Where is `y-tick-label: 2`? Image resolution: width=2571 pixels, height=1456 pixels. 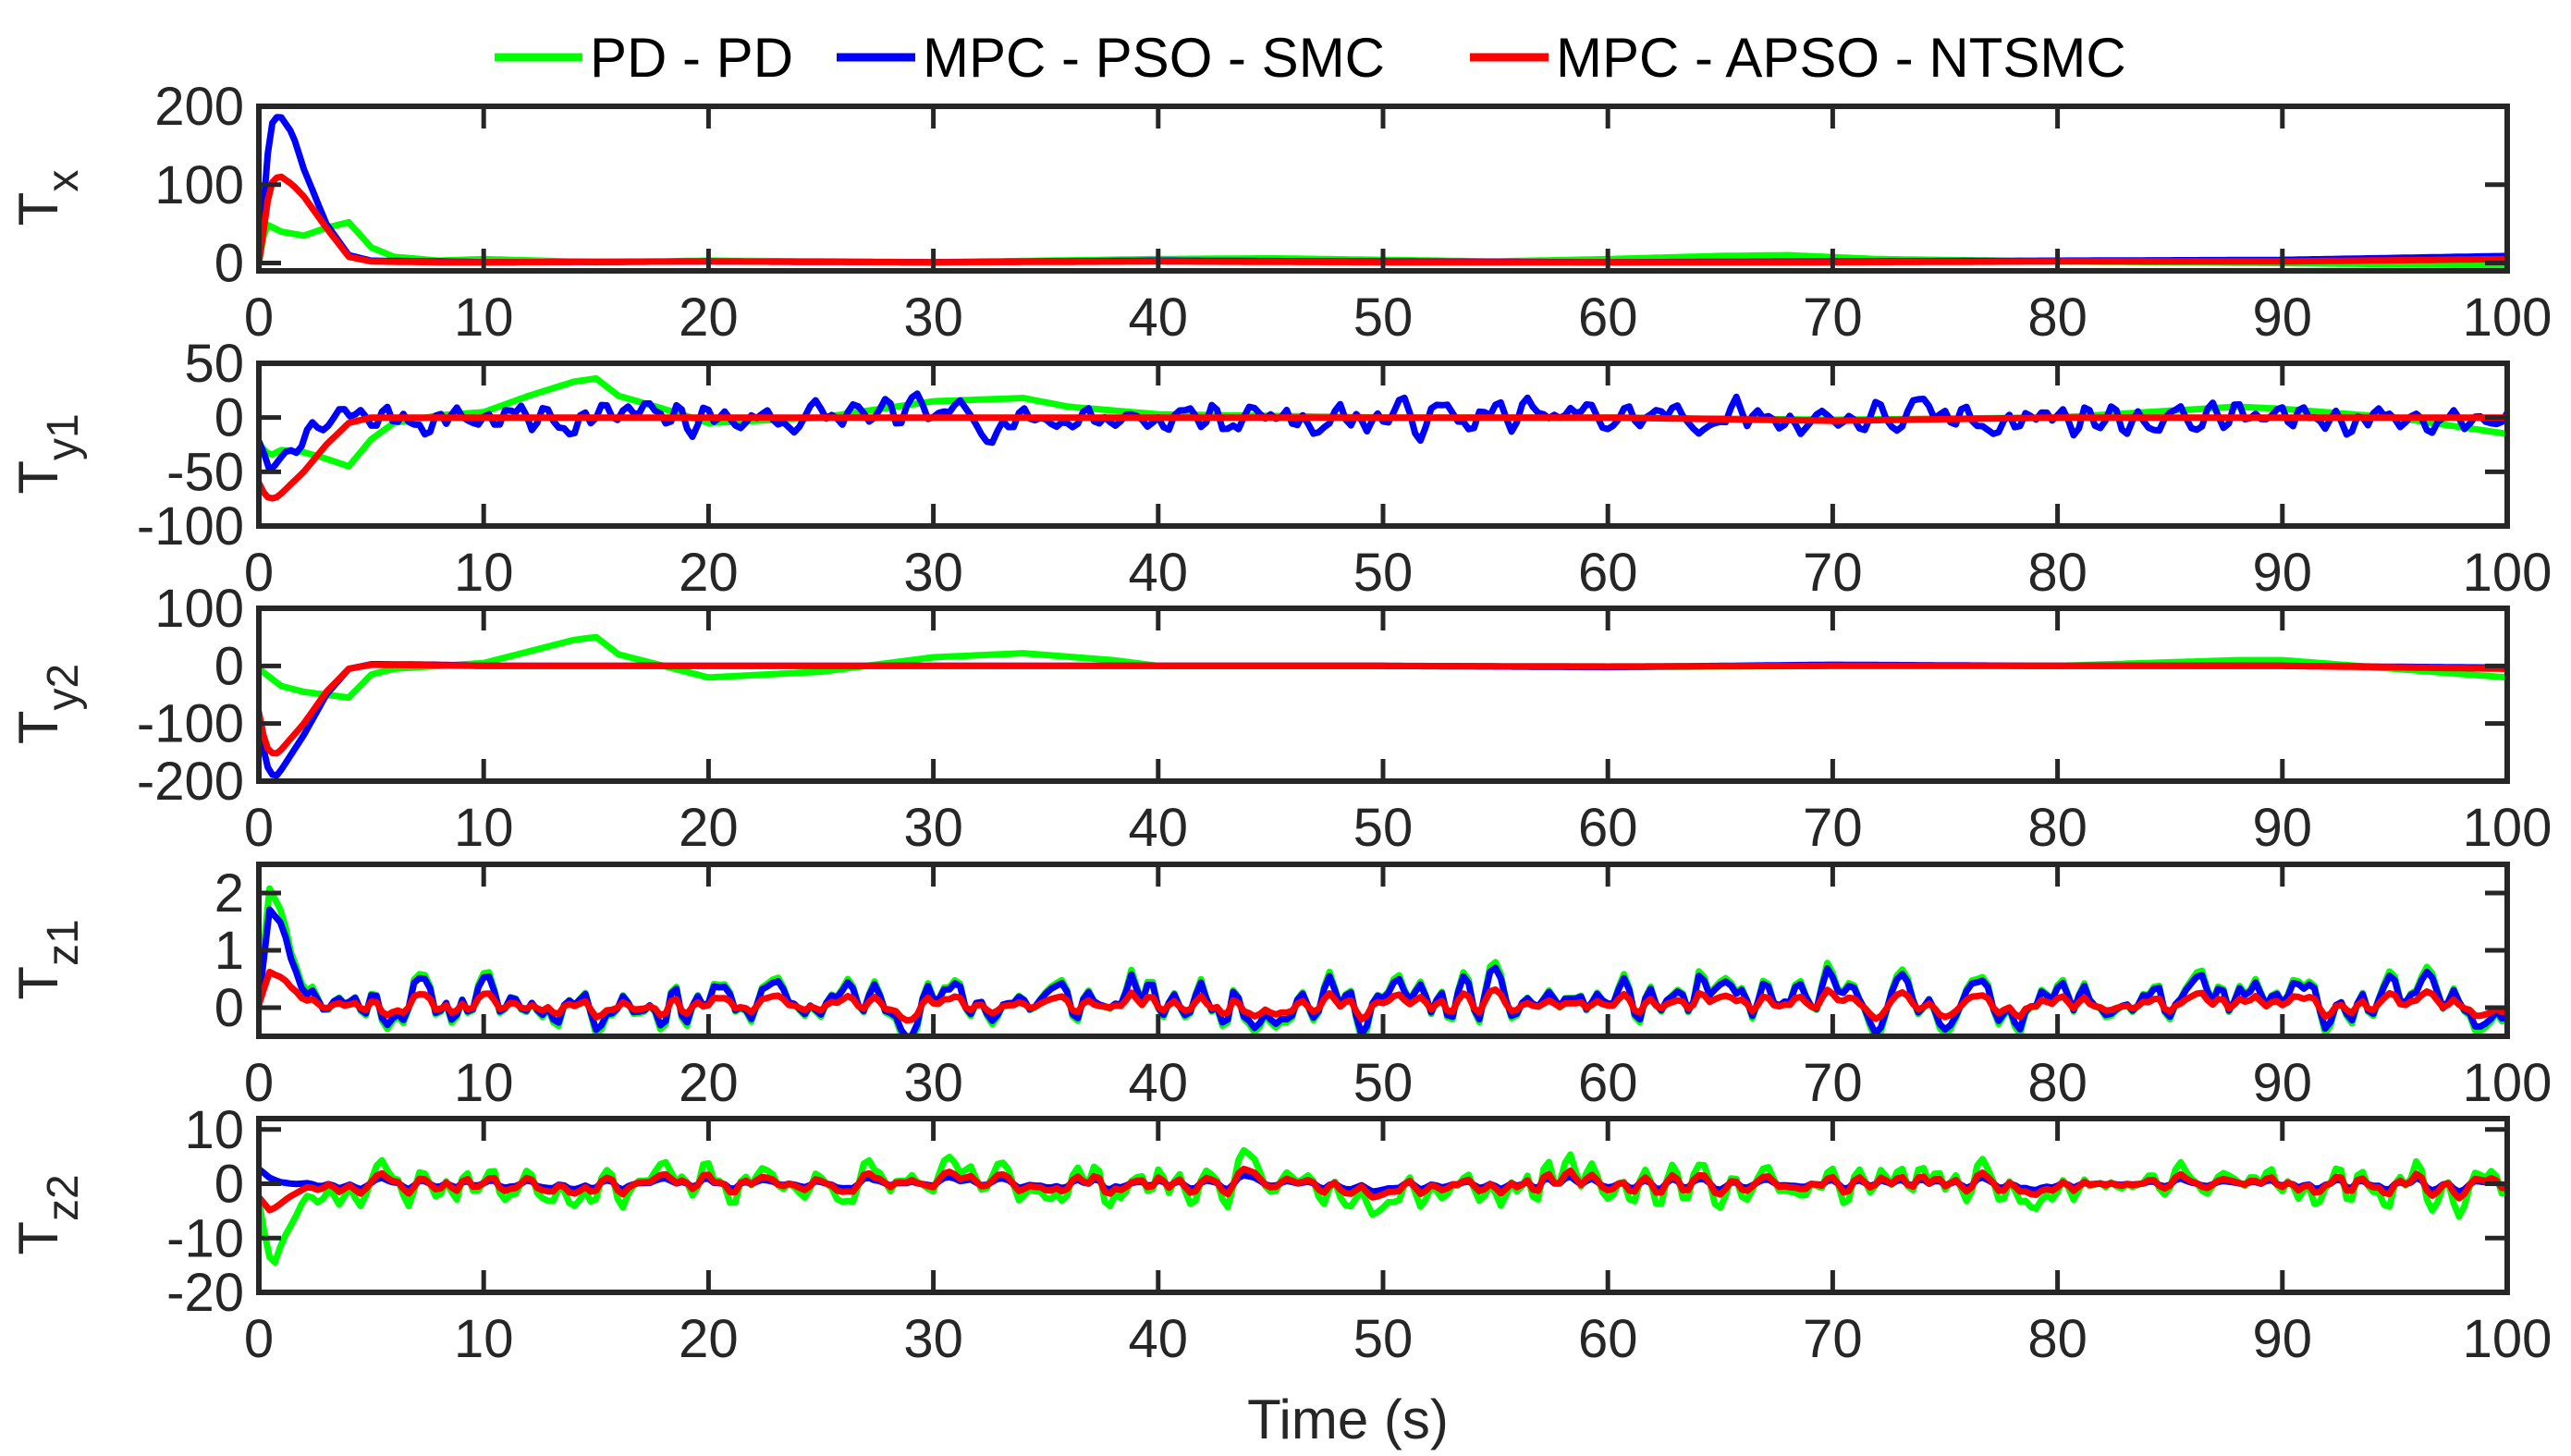 y-tick-label: 2 is located at coordinates (229, 893).